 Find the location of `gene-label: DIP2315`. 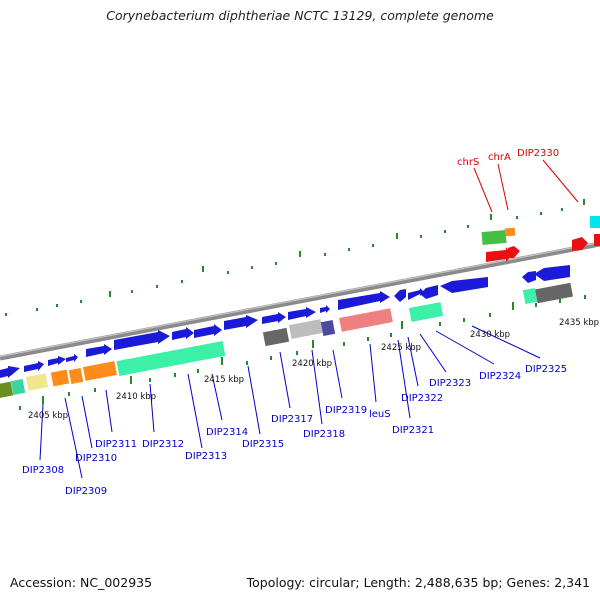

gene-label: DIP2315 is located at coordinates (263, 444).